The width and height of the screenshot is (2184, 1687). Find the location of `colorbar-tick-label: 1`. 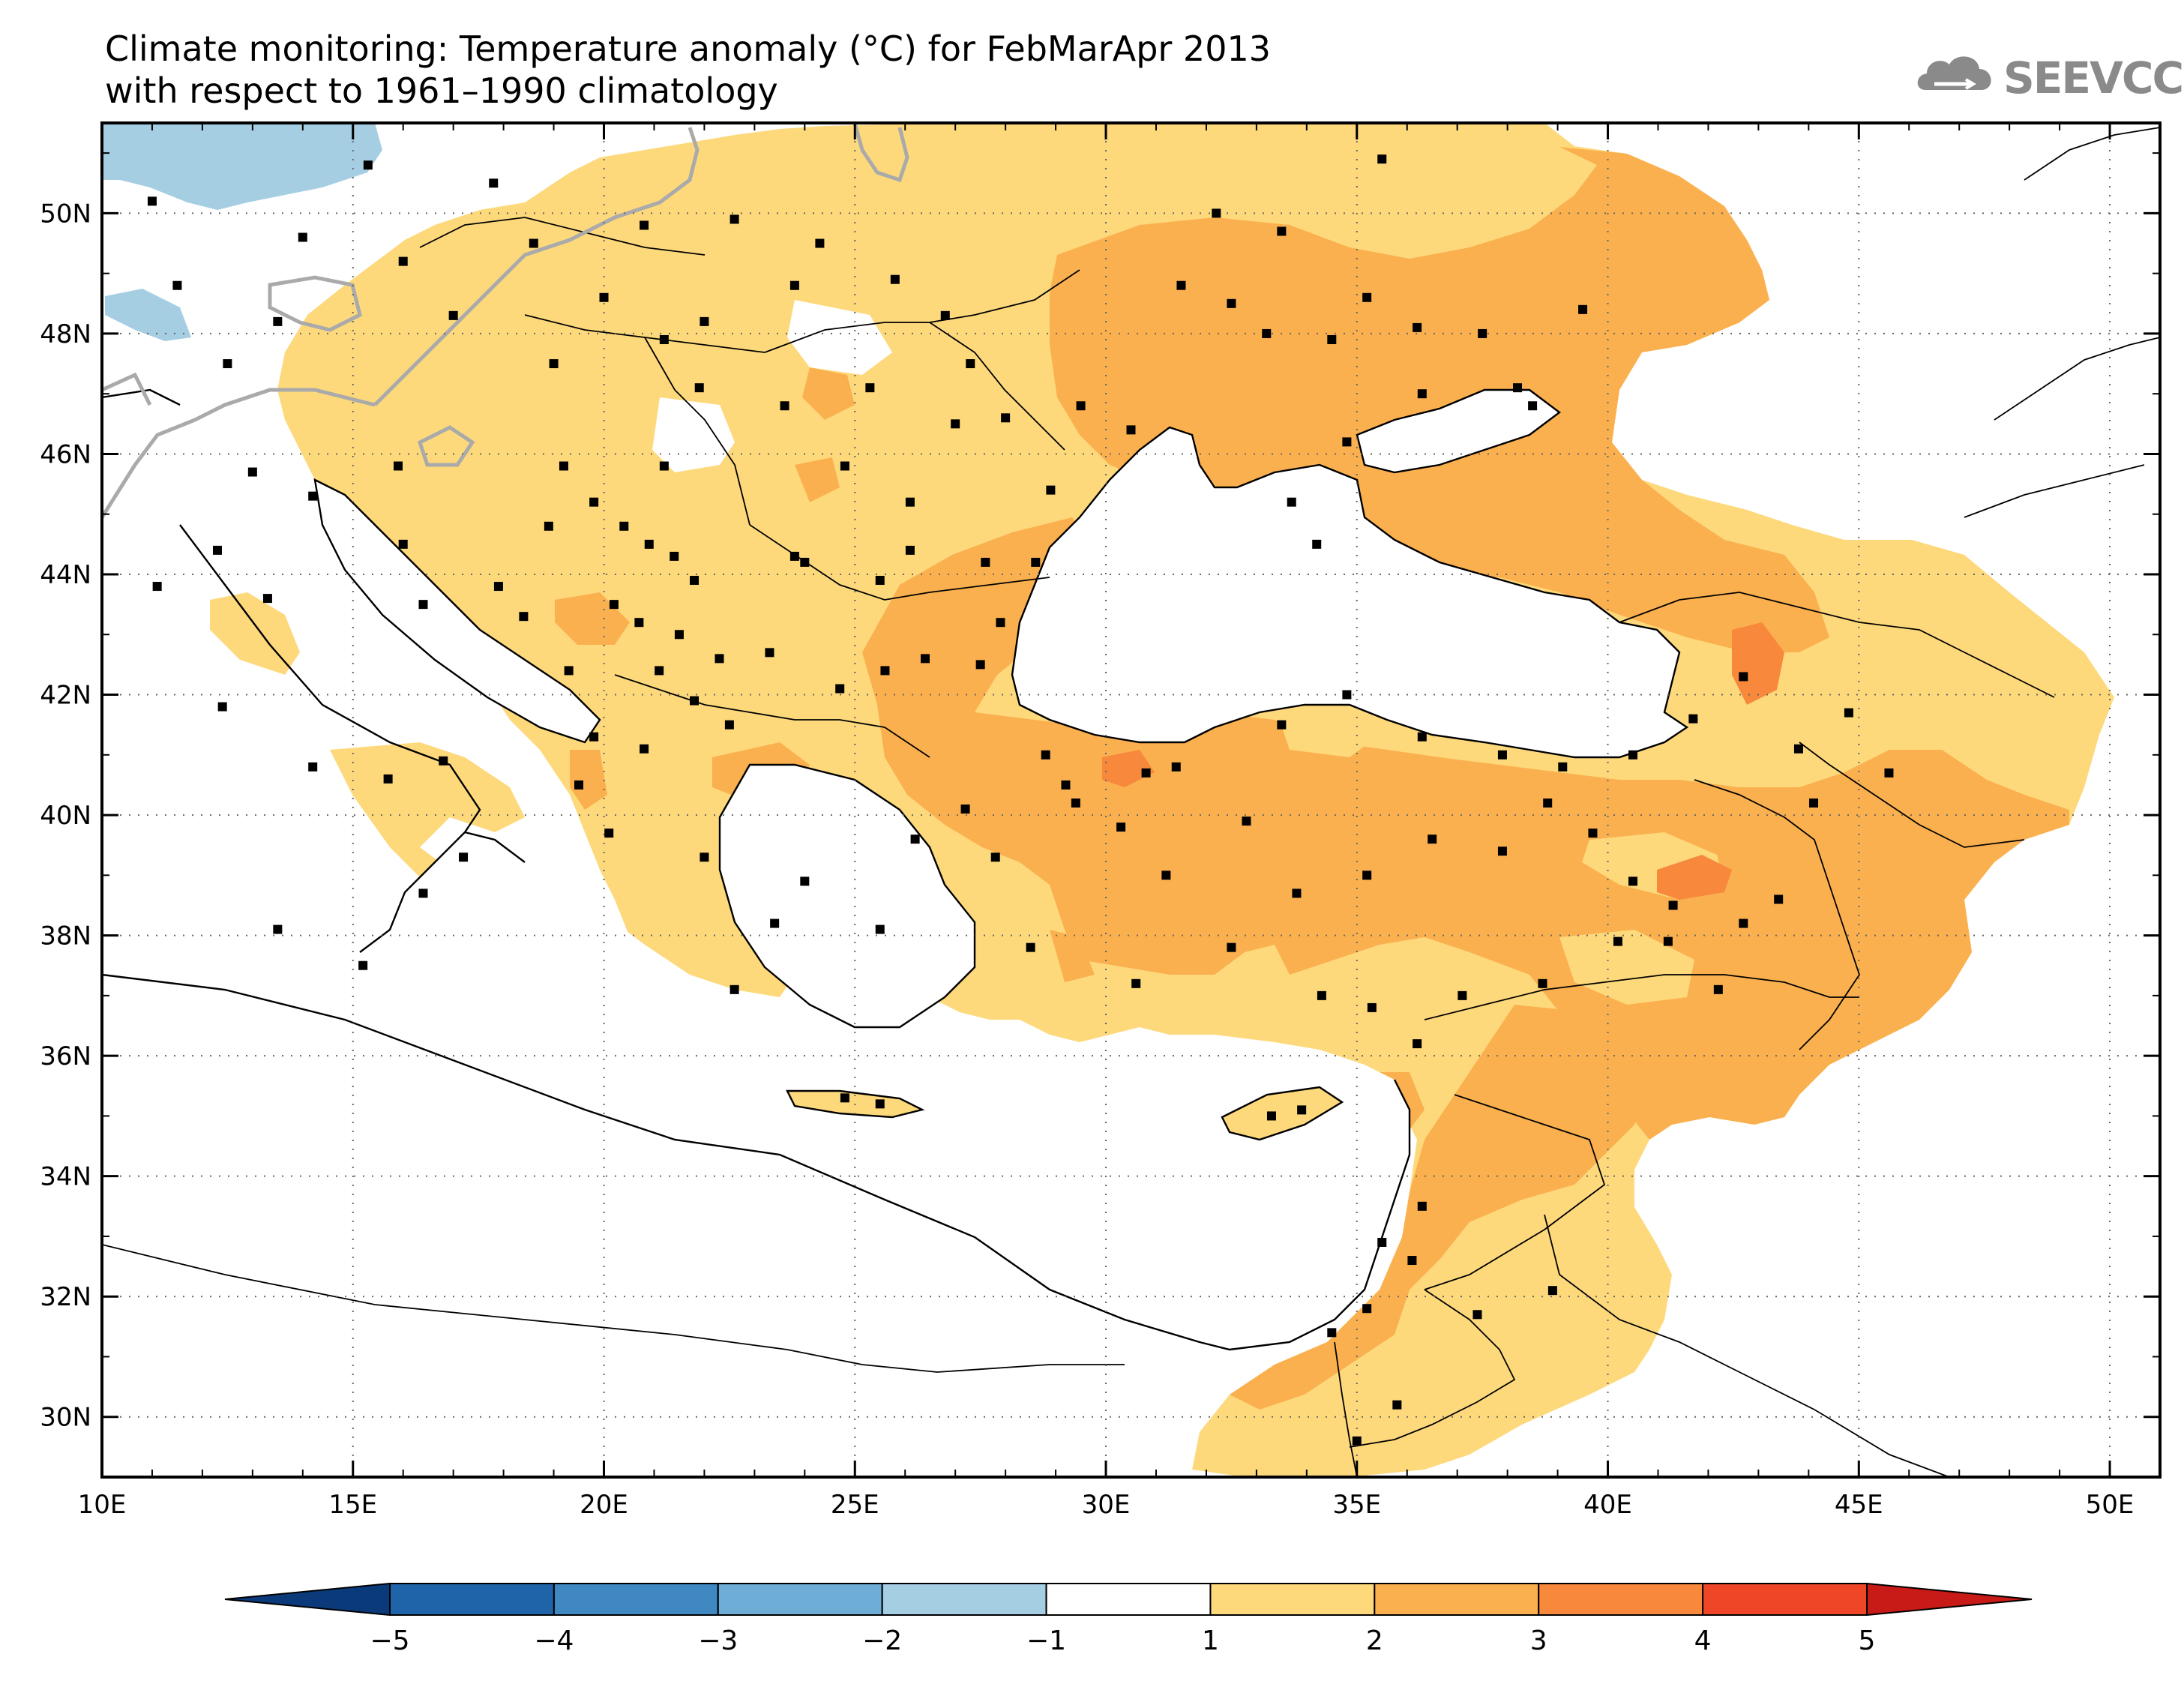

colorbar-tick-label: 1 is located at coordinates (1210, 1641).